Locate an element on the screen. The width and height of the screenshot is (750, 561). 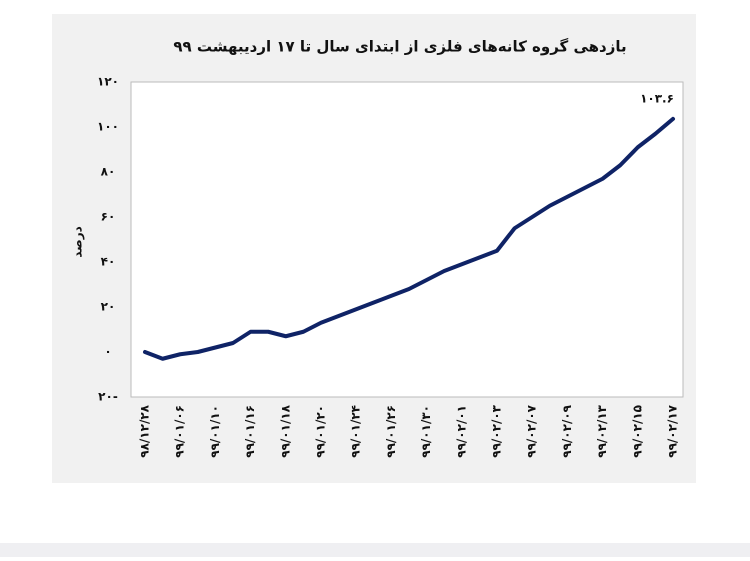
x-tick-label: ۹۹/۰۱/۲۰ is located at coordinates (321, 431).